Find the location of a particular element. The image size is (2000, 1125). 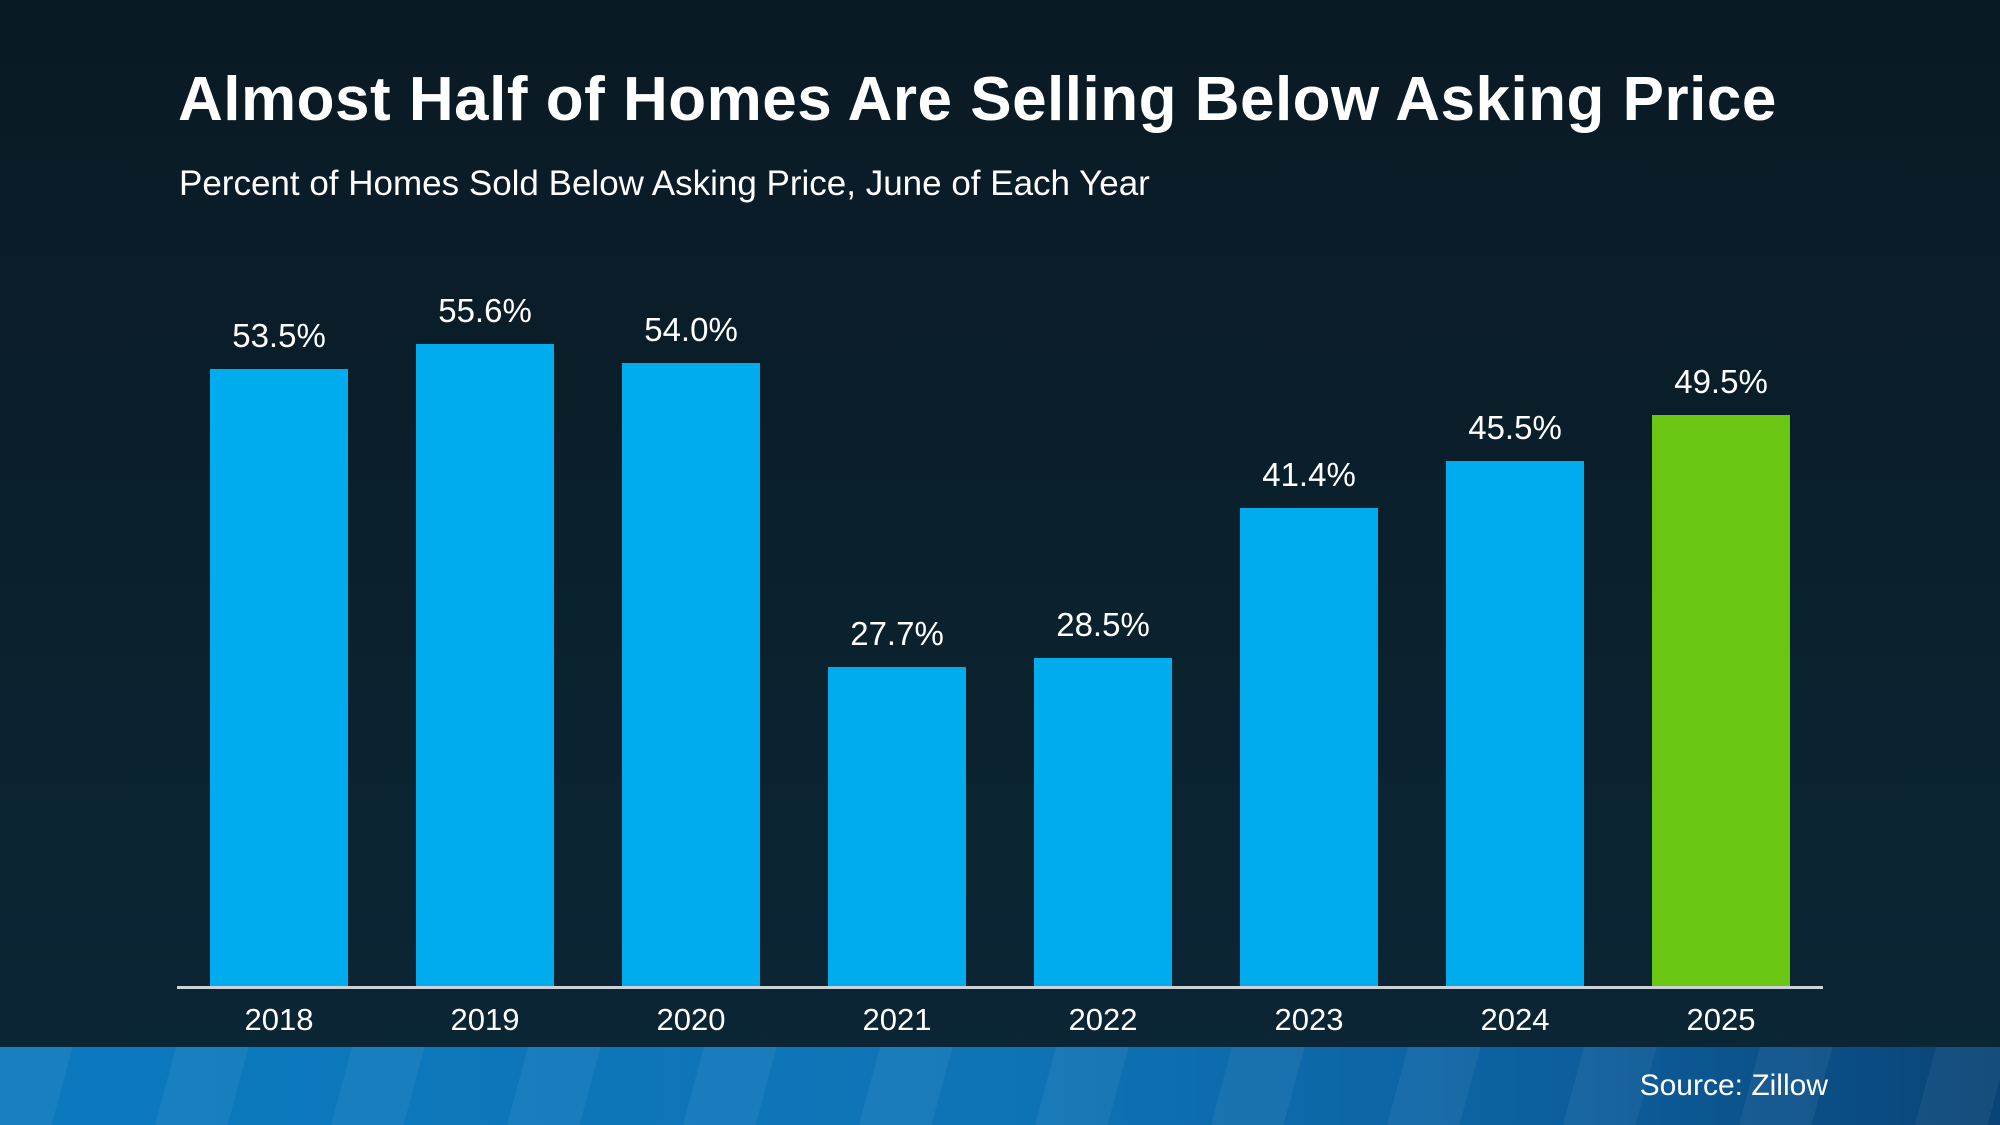

bar-2020 is located at coordinates (691, 675).